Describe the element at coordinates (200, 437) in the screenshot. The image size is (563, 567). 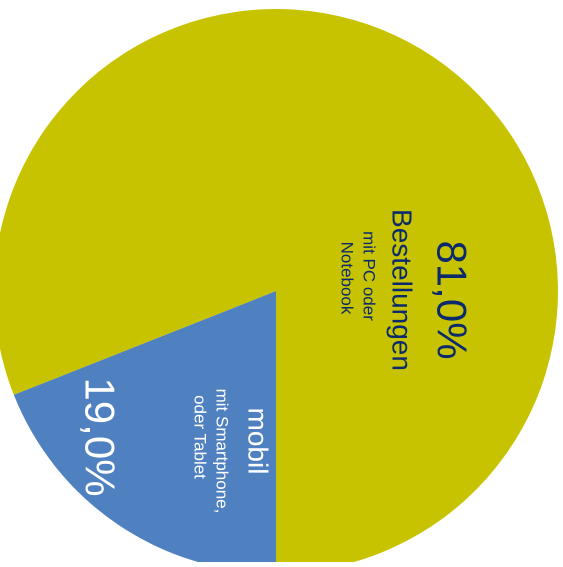
I see `slice-sub-label: oder Tablet` at that location.